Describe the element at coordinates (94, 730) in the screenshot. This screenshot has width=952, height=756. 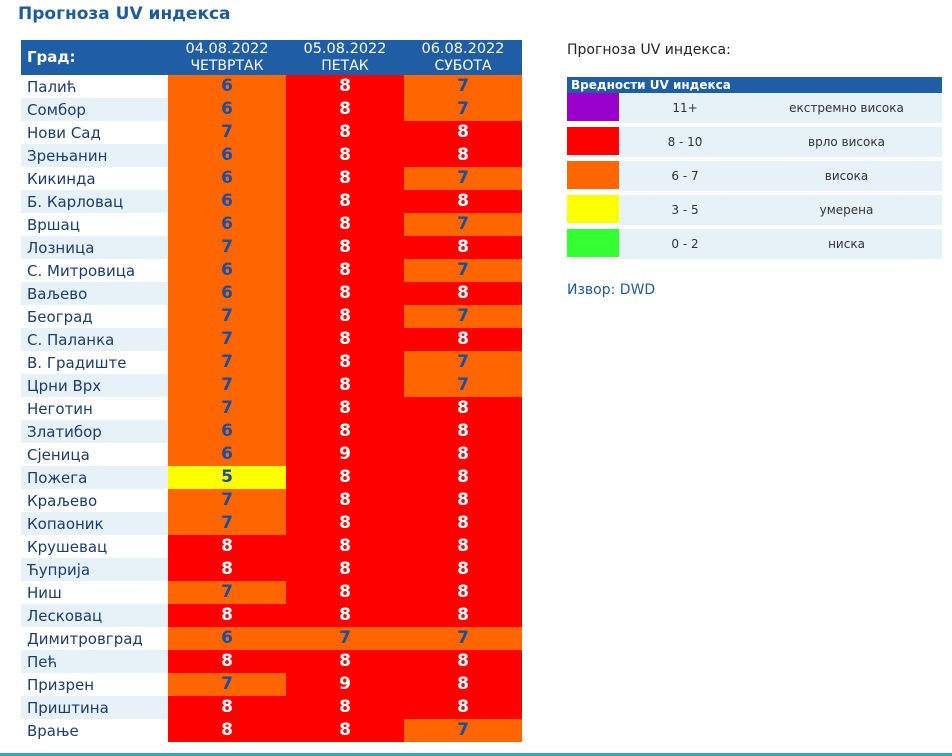
I see `city-name: Врање` at that location.